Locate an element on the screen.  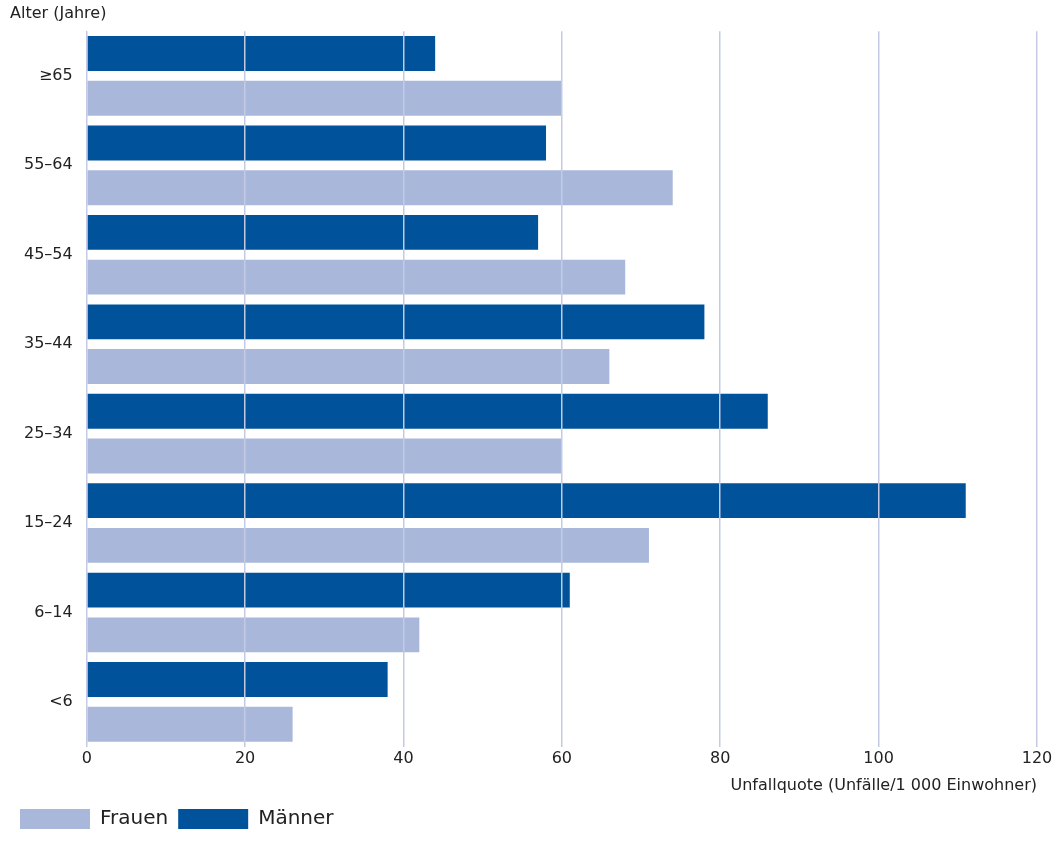
y-tick-label: 35–44 is located at coordinates (48, 343).